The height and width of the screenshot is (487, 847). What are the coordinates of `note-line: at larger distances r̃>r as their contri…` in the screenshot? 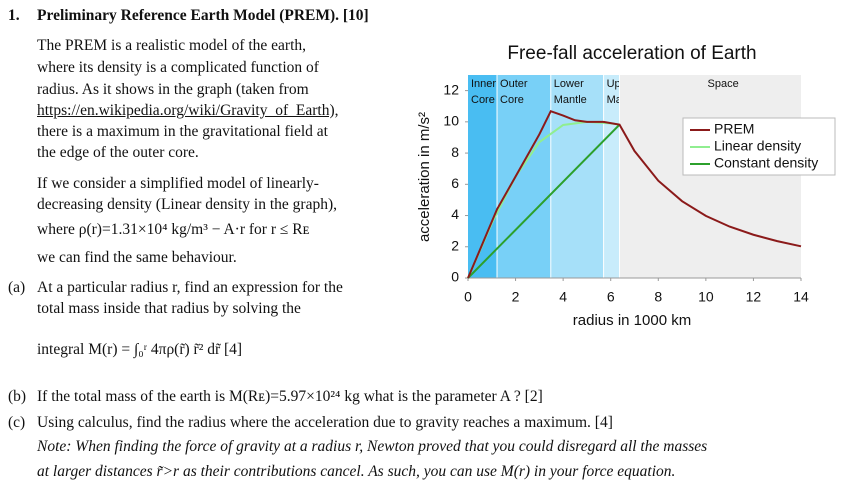 It's located at (356, 471).